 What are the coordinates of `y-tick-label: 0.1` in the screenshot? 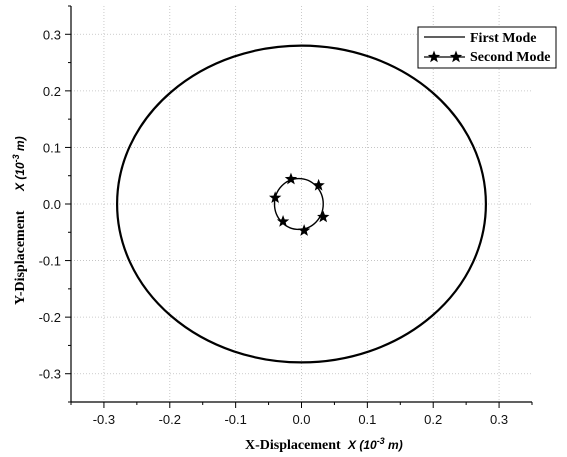 It's located at (52, 147).